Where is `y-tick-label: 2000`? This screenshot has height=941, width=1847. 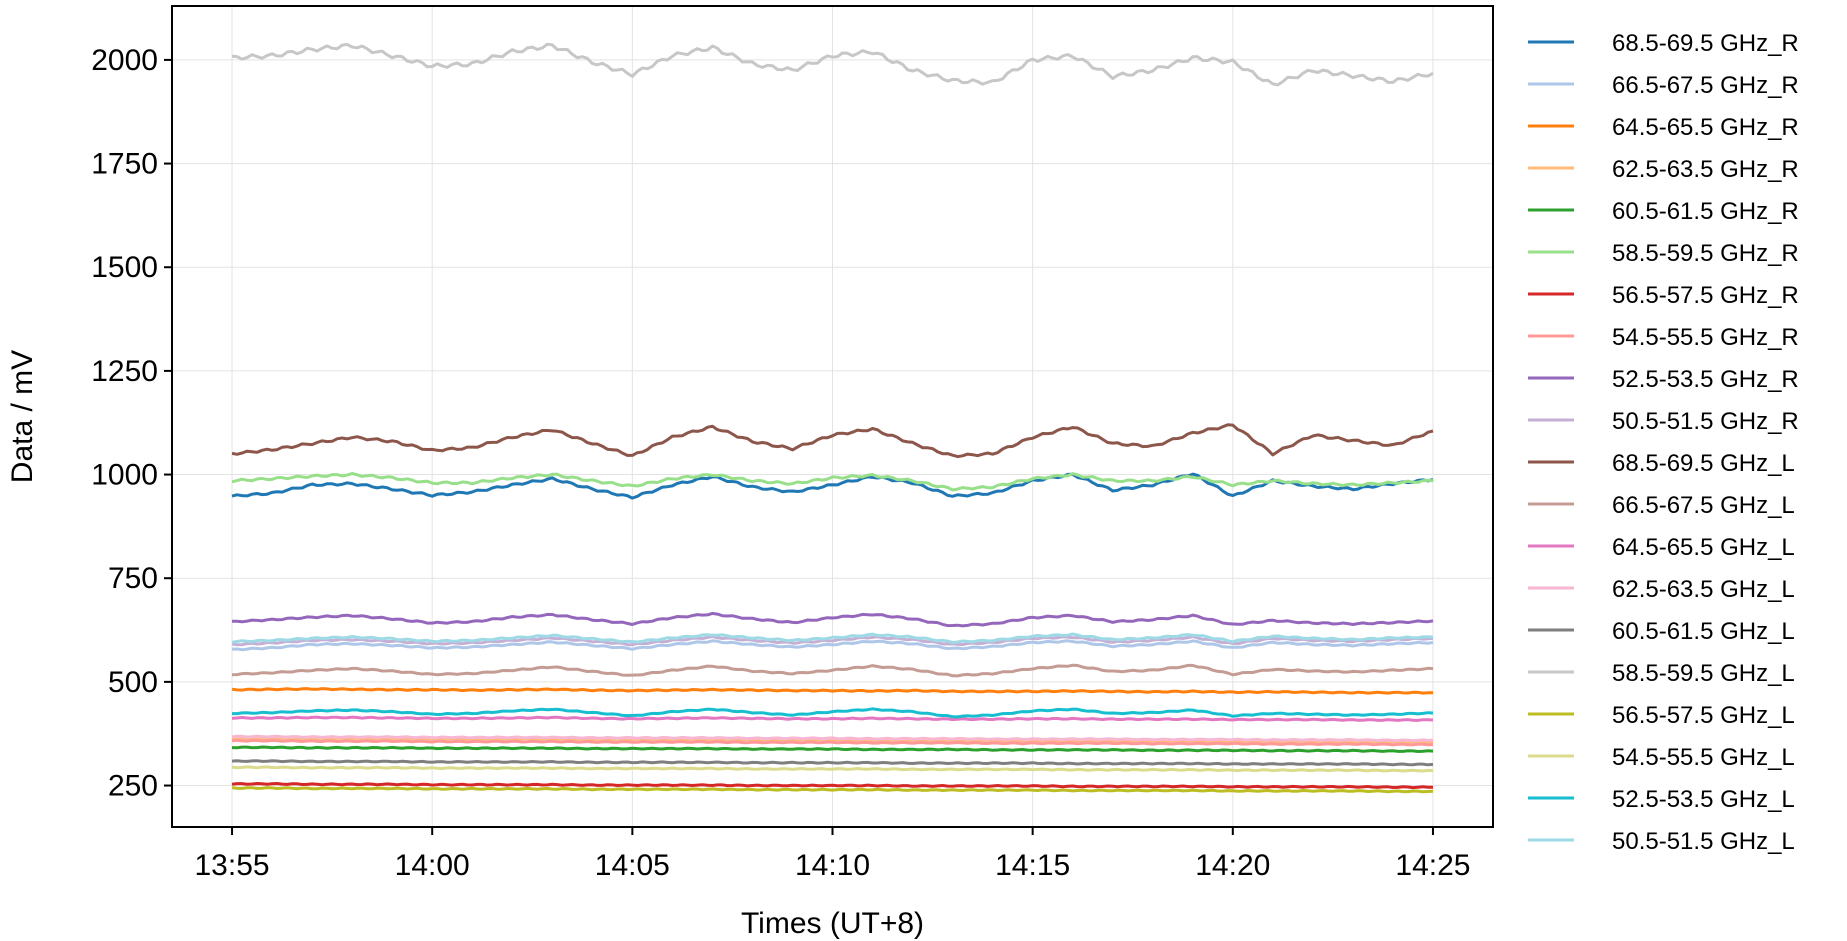
y-tick-label: 2000 is located at coordinates (124, 60).